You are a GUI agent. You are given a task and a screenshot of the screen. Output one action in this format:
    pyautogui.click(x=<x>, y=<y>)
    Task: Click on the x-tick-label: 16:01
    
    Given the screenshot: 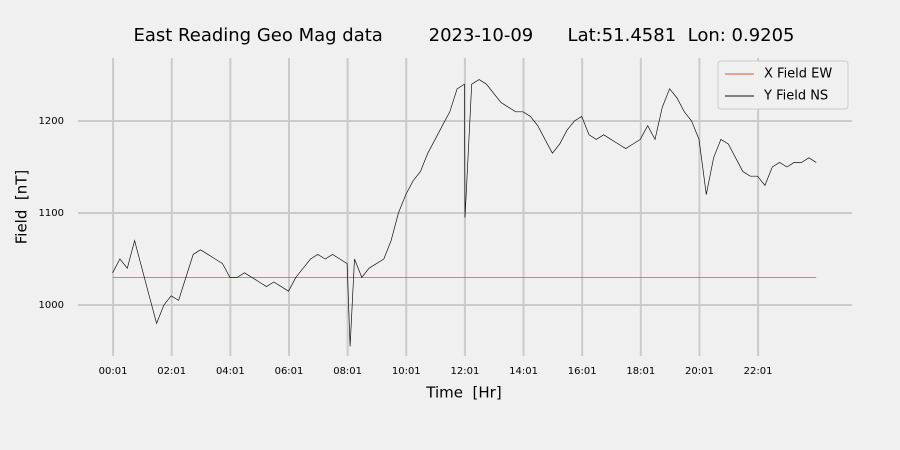 What is the action you would take?
    pyautogui.click(x=582, y=371)
    